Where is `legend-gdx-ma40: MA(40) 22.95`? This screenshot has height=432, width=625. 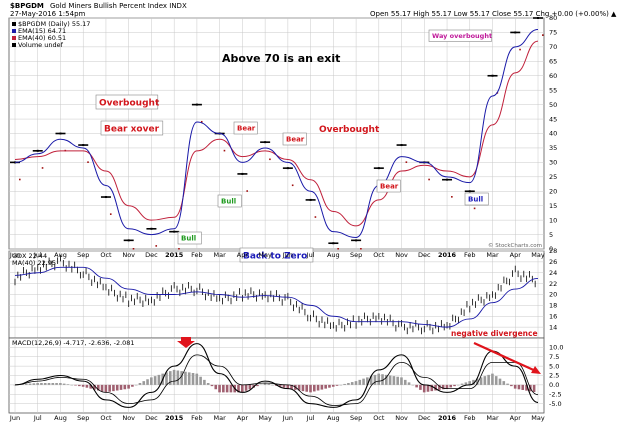 legend-gdx-ma40: MA(40) 22.95 is located at coordinates (34, 263).